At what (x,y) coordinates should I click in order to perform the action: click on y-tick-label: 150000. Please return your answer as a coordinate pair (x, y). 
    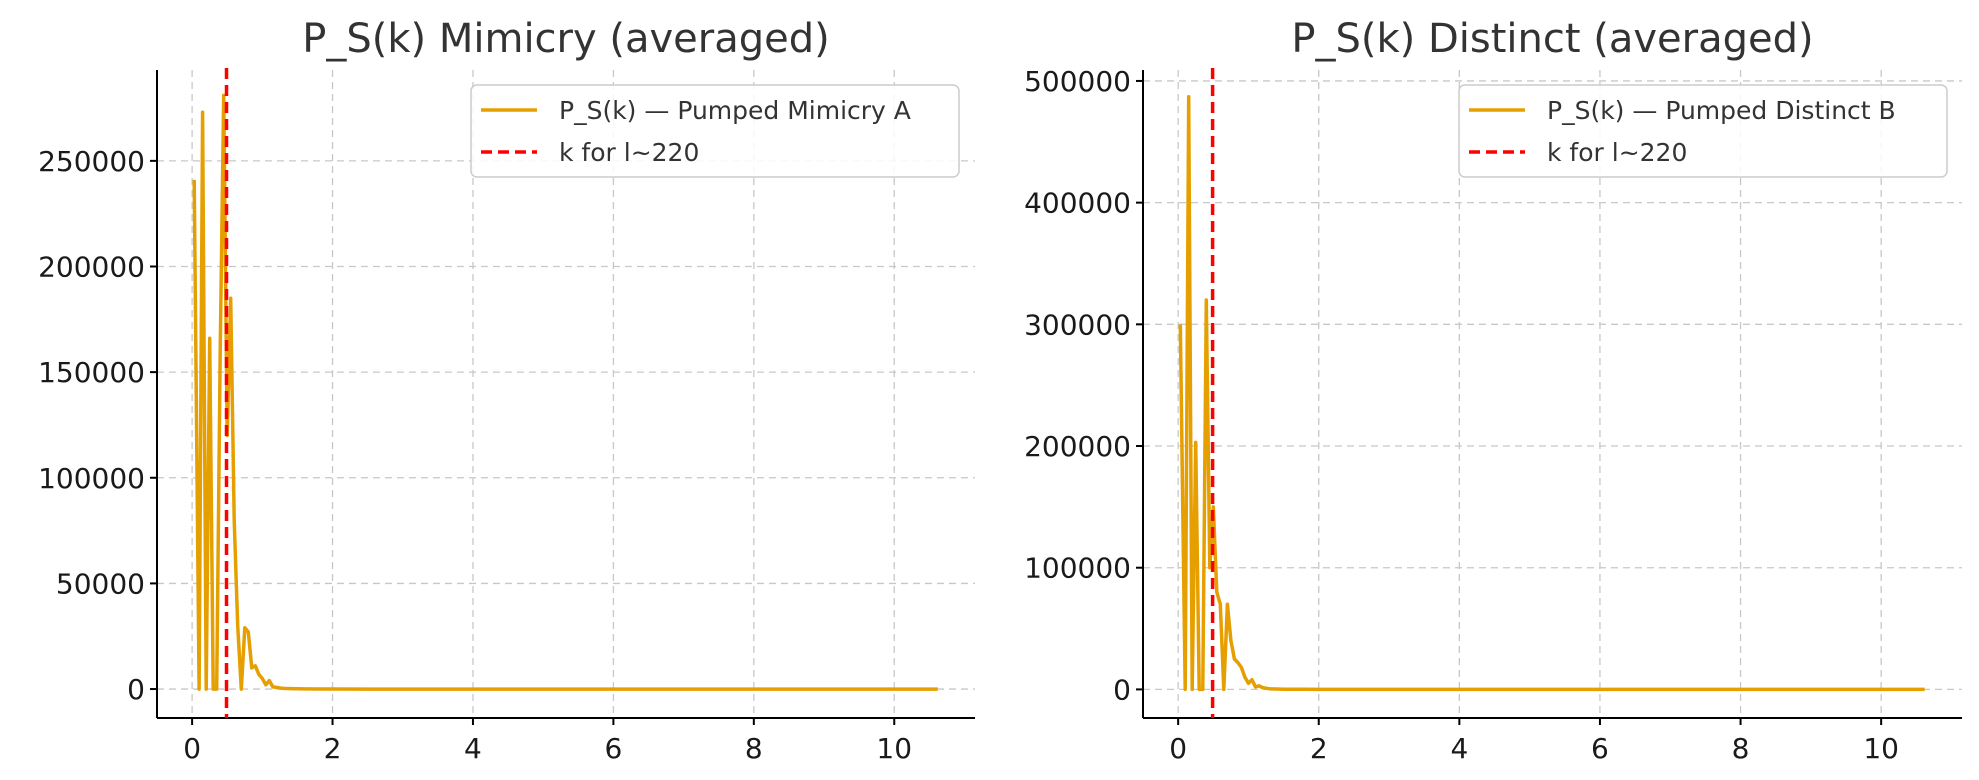
    Looking at the image, I should click on (91, 372).